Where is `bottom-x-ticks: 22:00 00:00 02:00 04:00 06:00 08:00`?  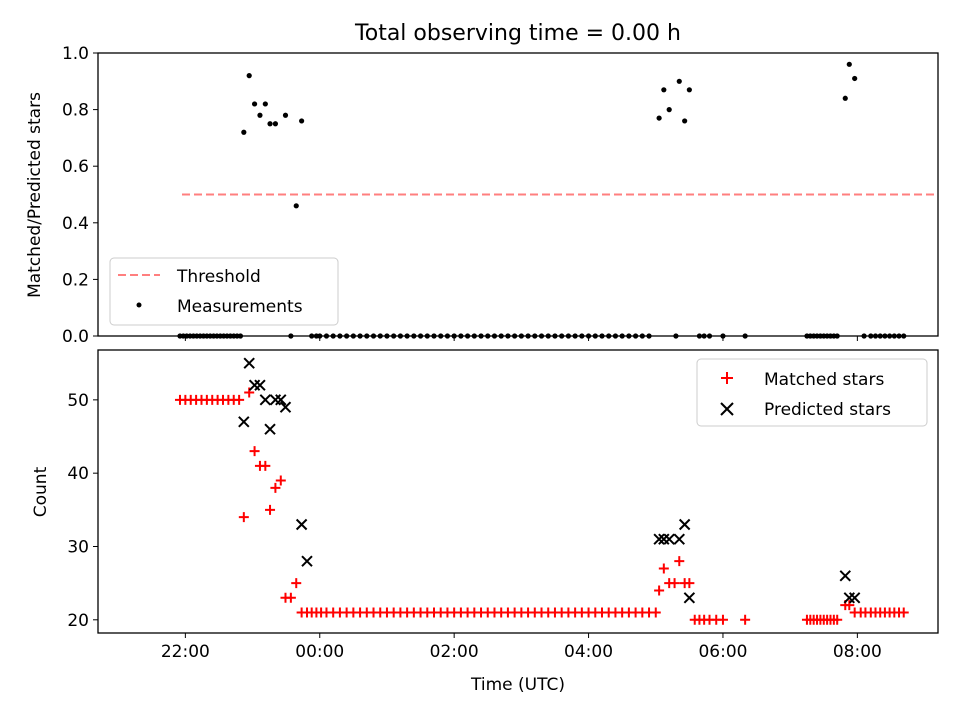
bottom-x-ticks: 22:00 00:00 02:00 04:00 06:00 08:00 is located at coordinates (521, 647).